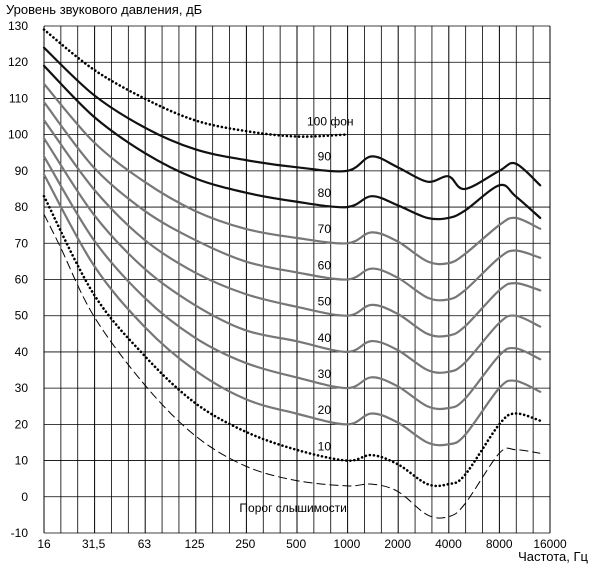  What do you see at coordinates (18, 26) in the screenshot?
I see `y-tick-label: 130` at bounding box center [18, 26].